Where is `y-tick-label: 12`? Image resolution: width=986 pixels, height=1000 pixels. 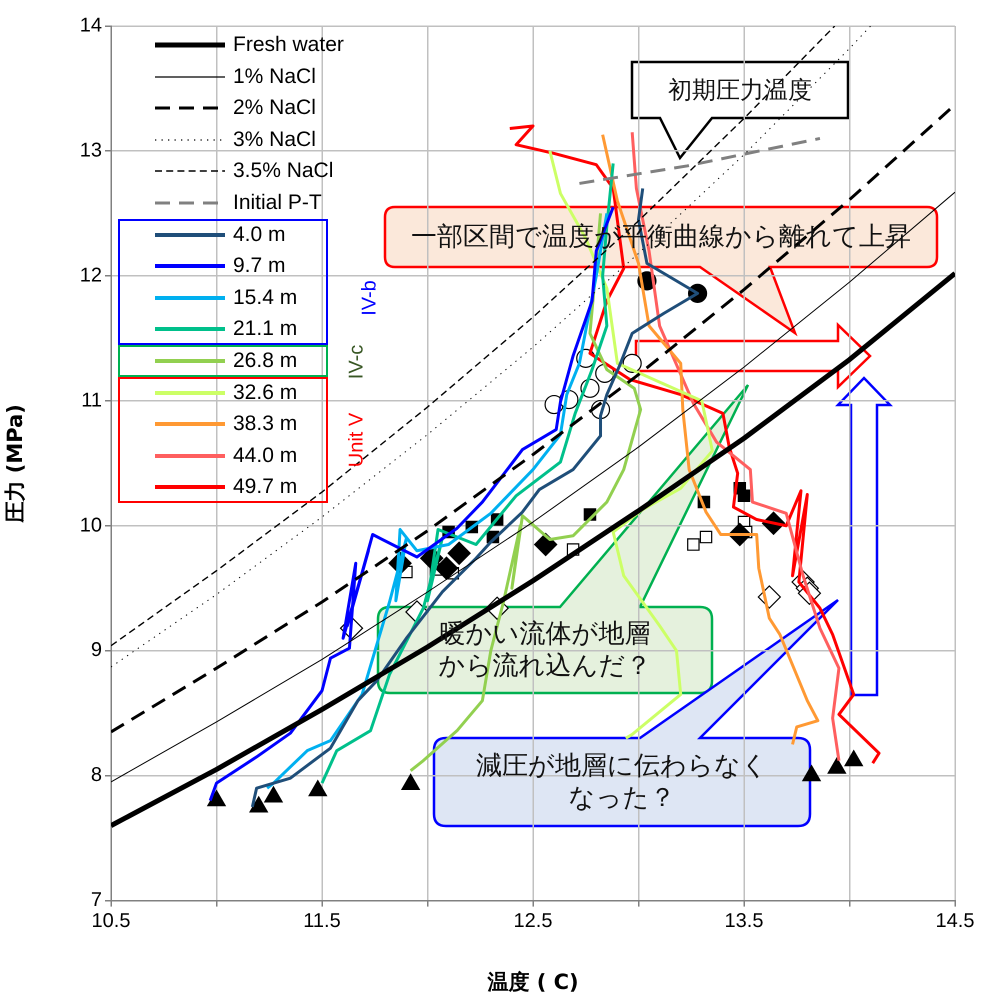
y-tick-label: 12 is located at coordinates (91, 275).